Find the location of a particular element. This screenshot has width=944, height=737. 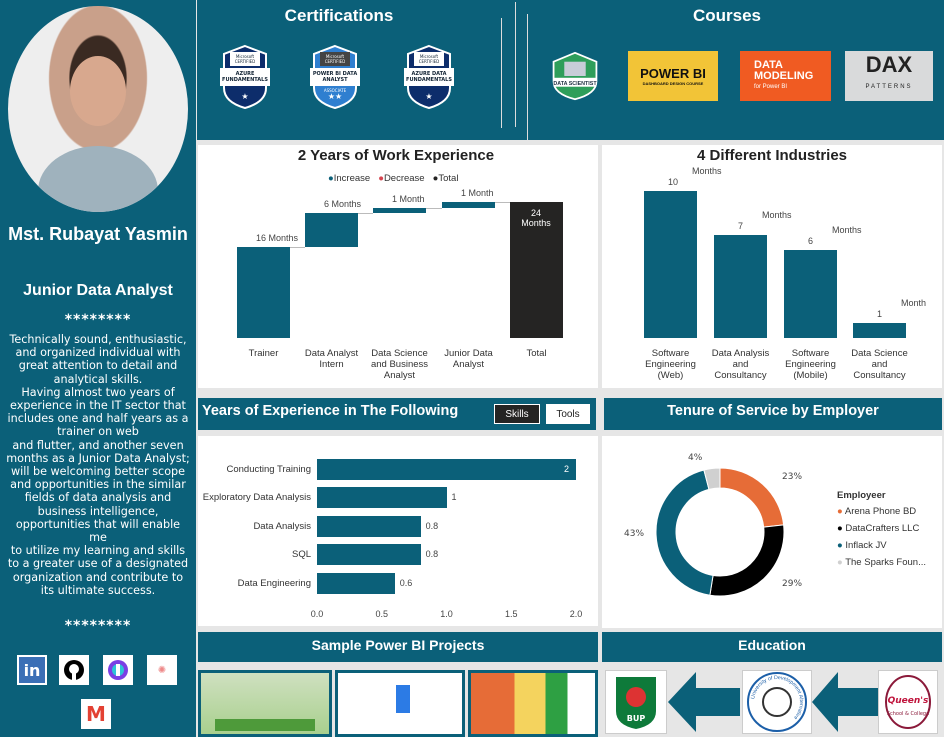

link-icon: ✺ is located at coordinates (162, 670).